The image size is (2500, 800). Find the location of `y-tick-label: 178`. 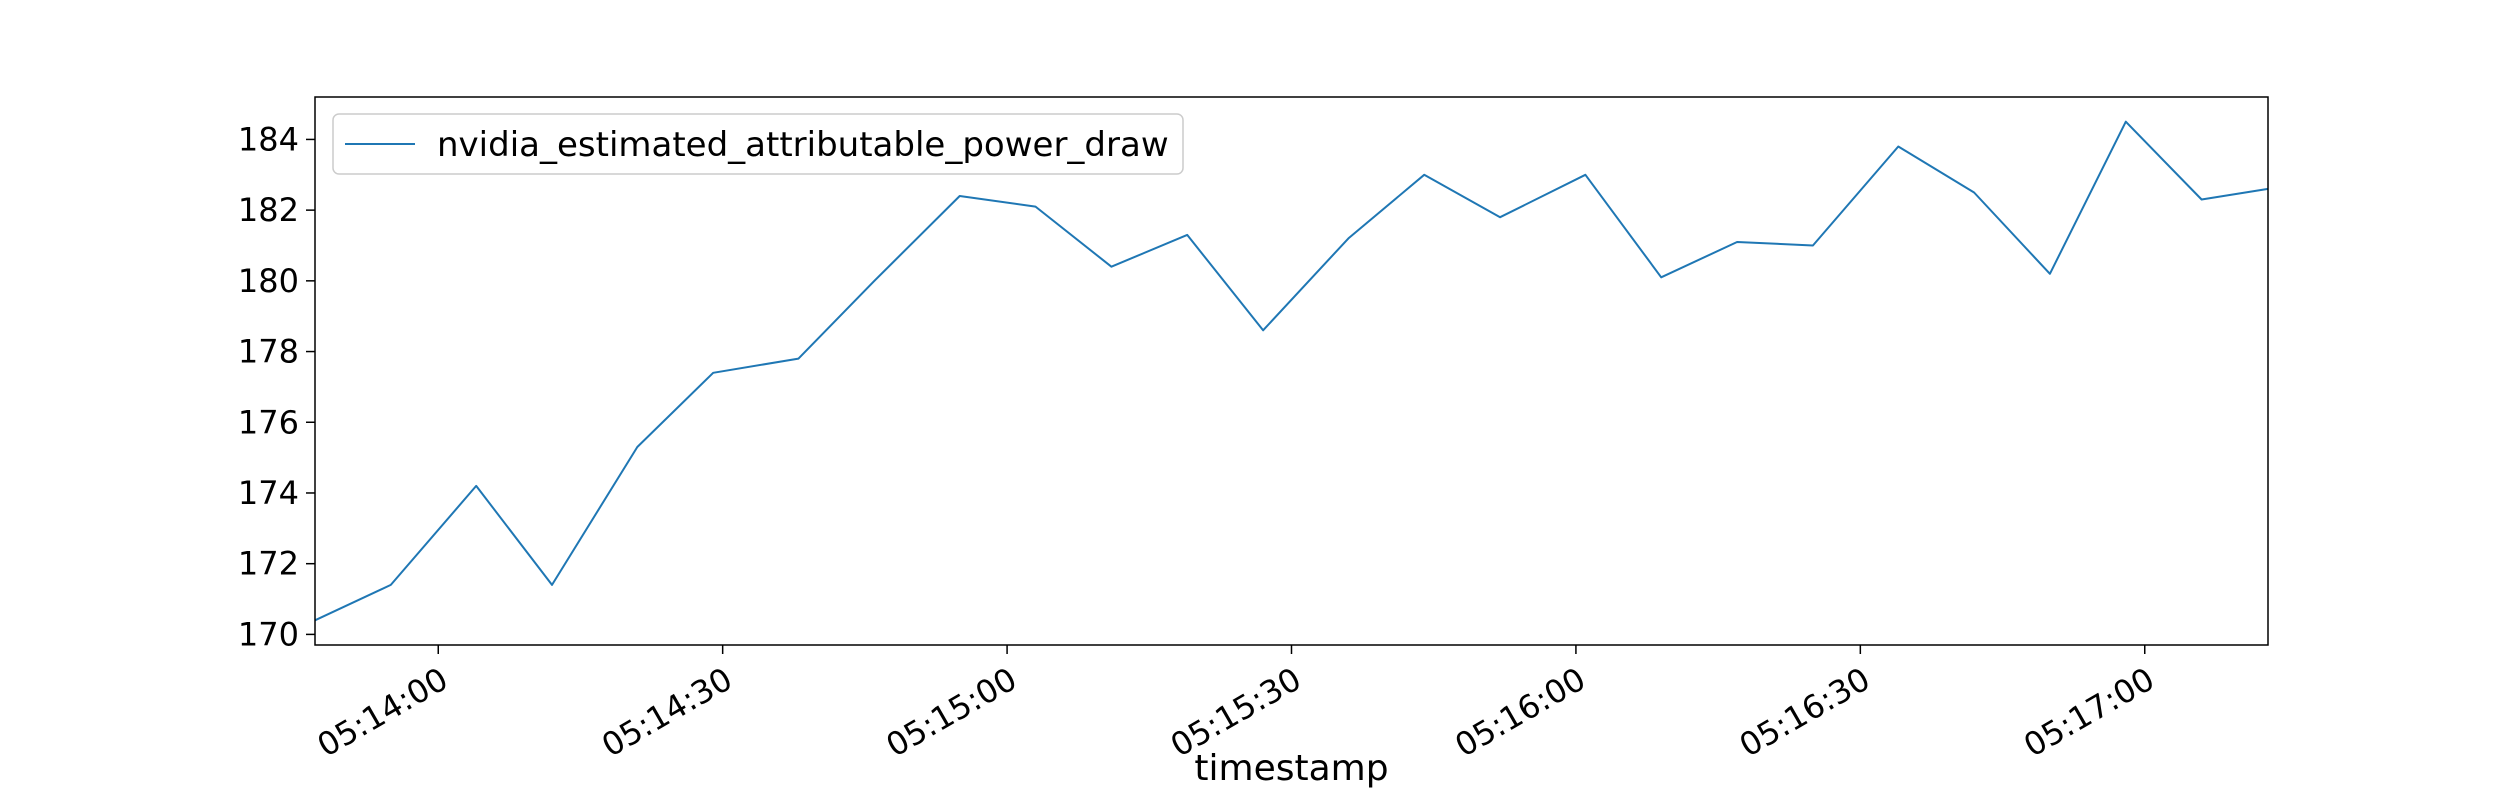

y-tick-label: 178 is located at coordinates (268, 352).